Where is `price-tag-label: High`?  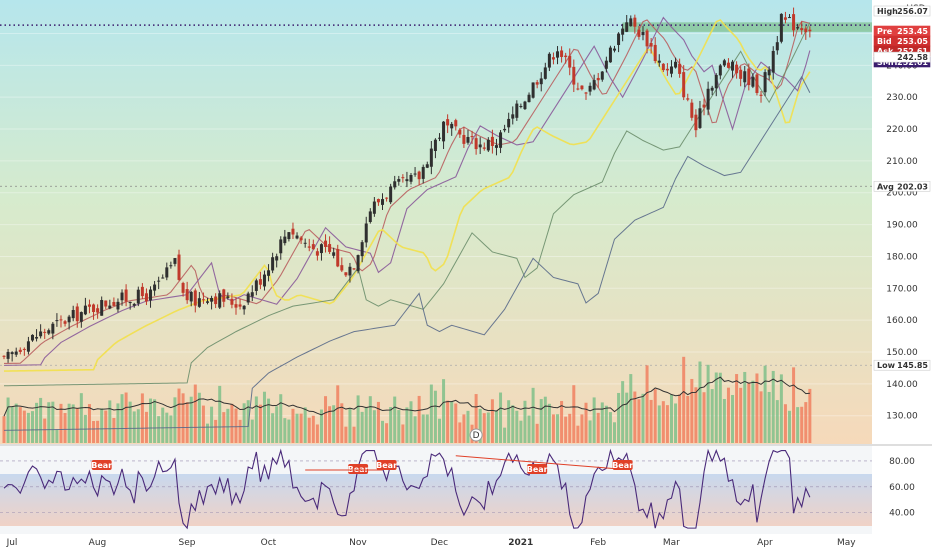
price-tag-label: High is located at coordinates (887, 11).